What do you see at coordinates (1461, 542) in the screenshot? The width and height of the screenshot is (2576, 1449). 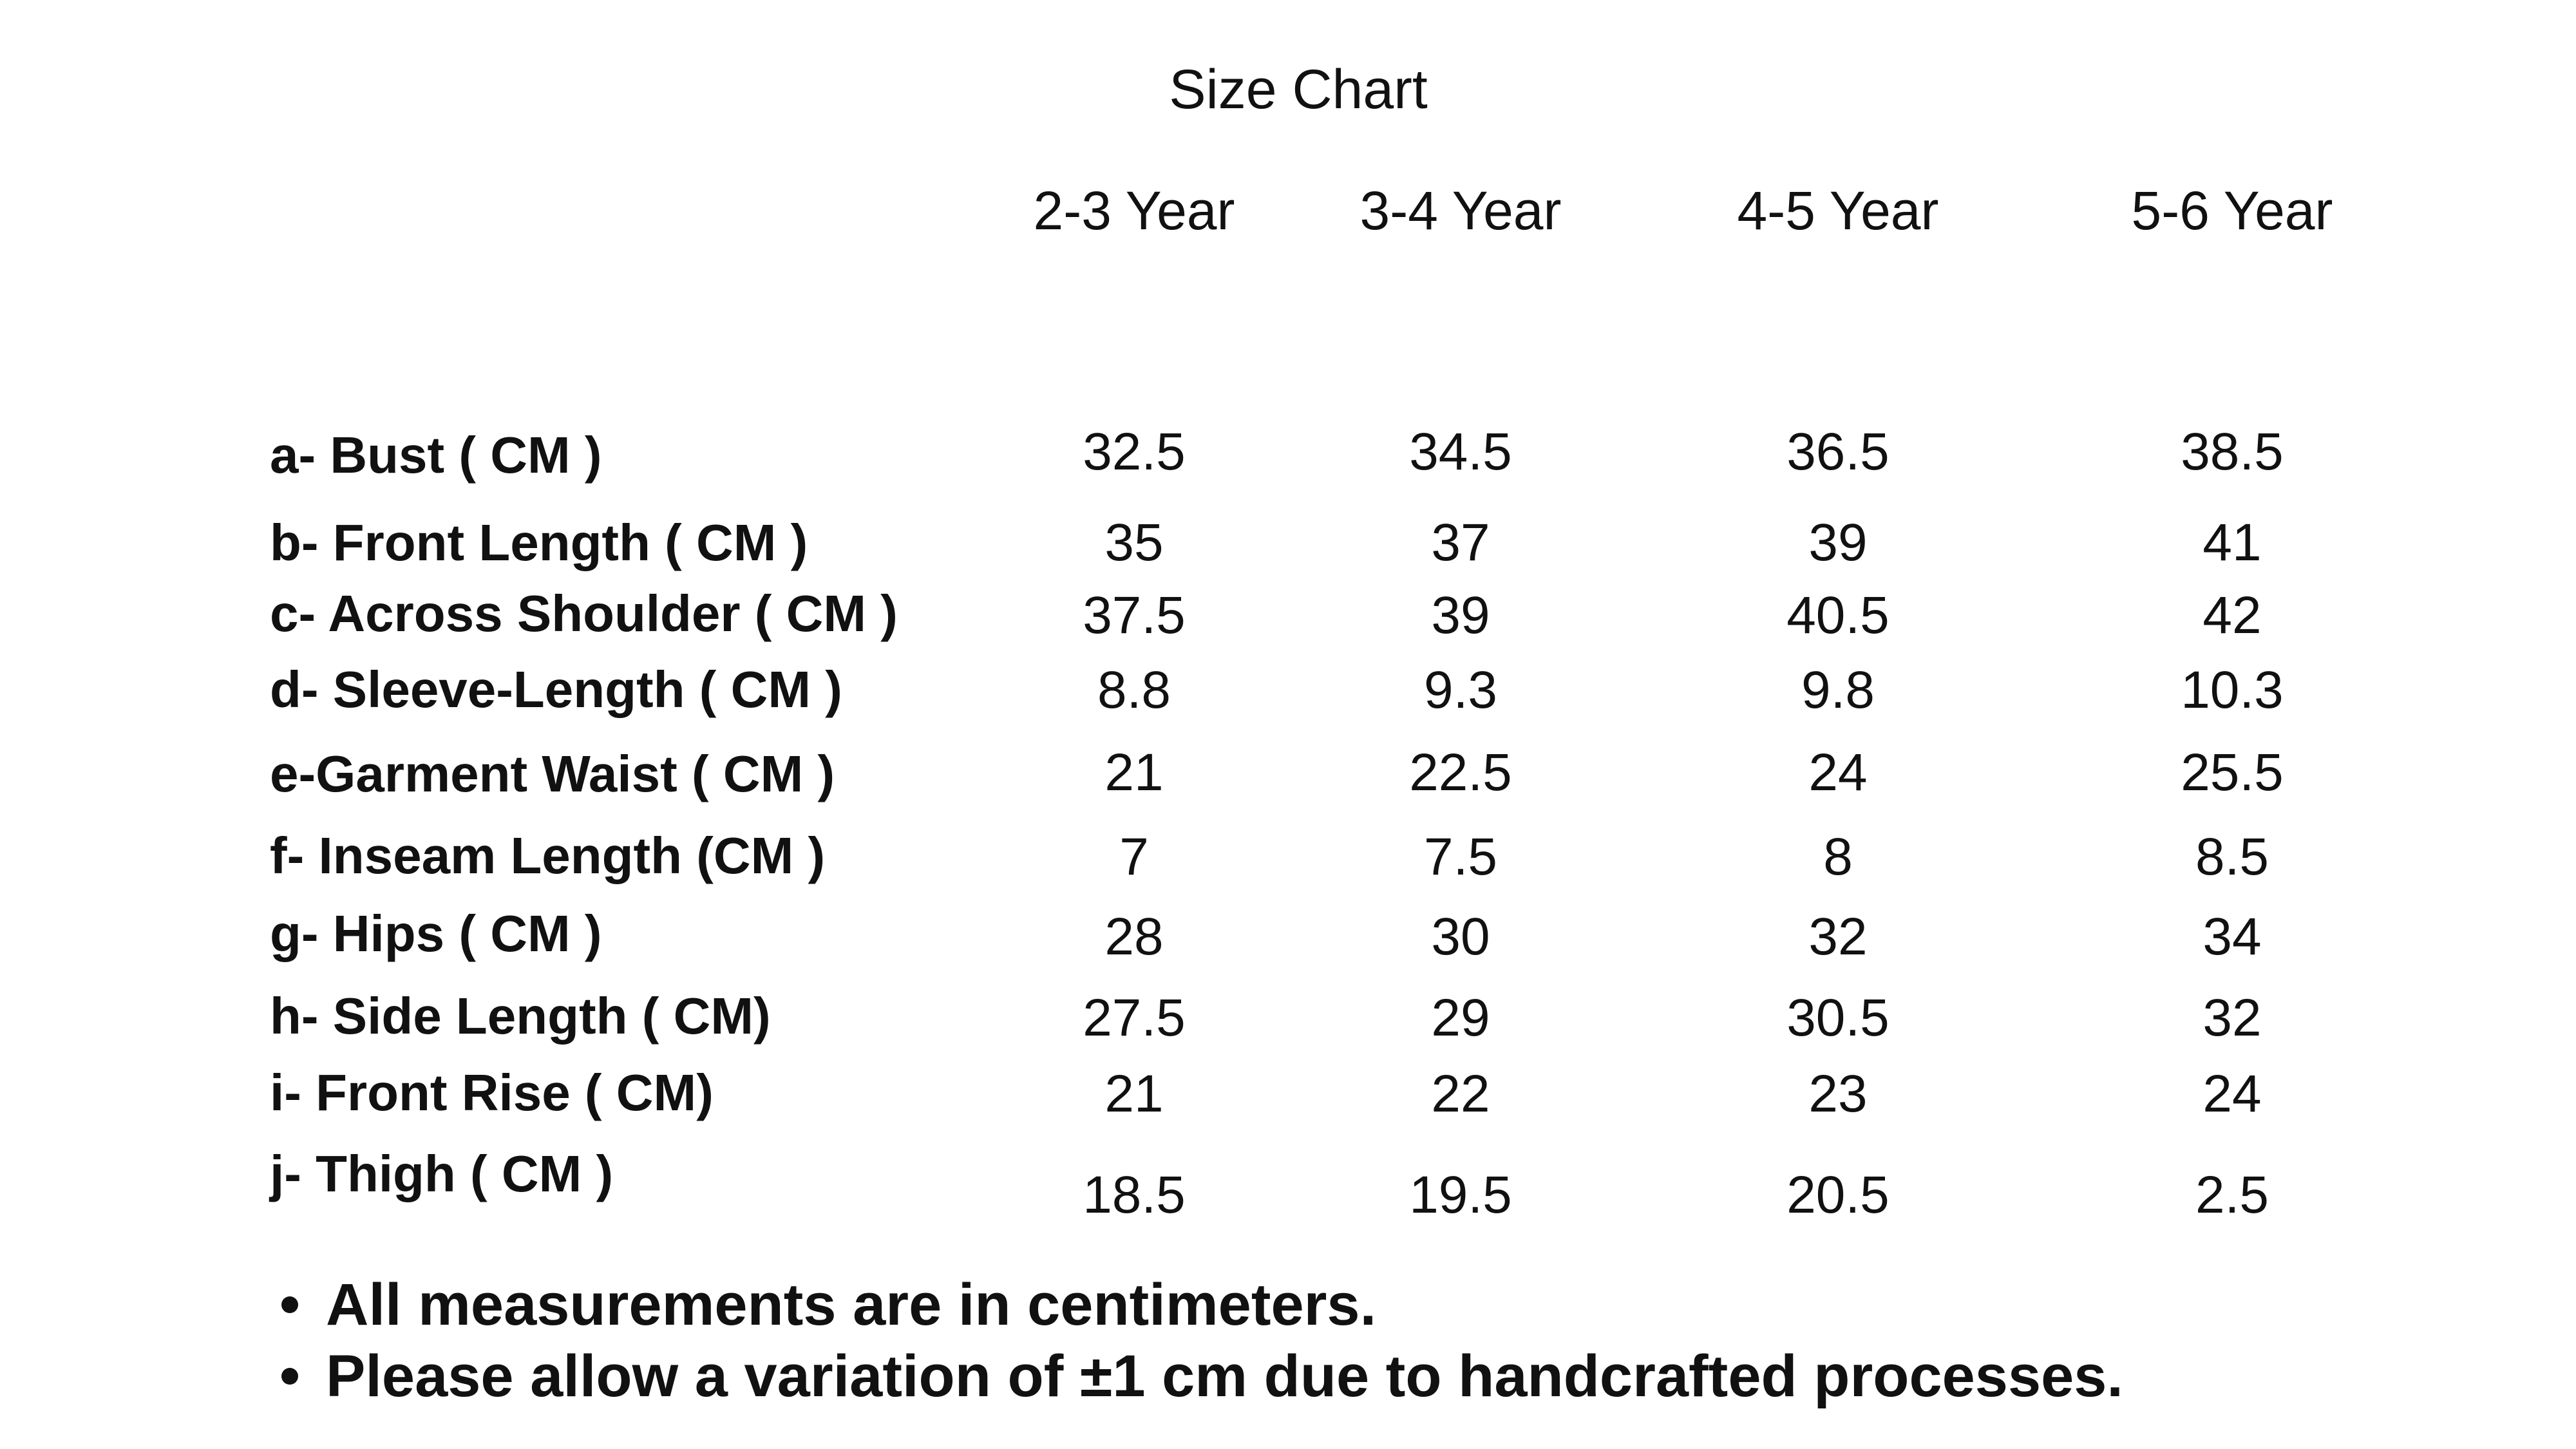 I see `cell-value: 37` at bounding box center [1461, 542].